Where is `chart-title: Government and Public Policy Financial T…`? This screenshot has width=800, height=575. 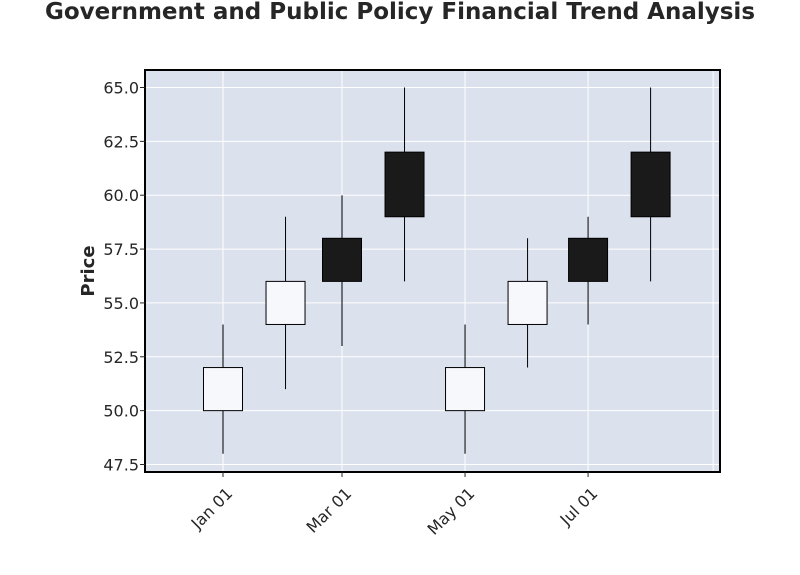
chart-title: Government and Public Policy Financial T… is located at coordinates (400, 12).